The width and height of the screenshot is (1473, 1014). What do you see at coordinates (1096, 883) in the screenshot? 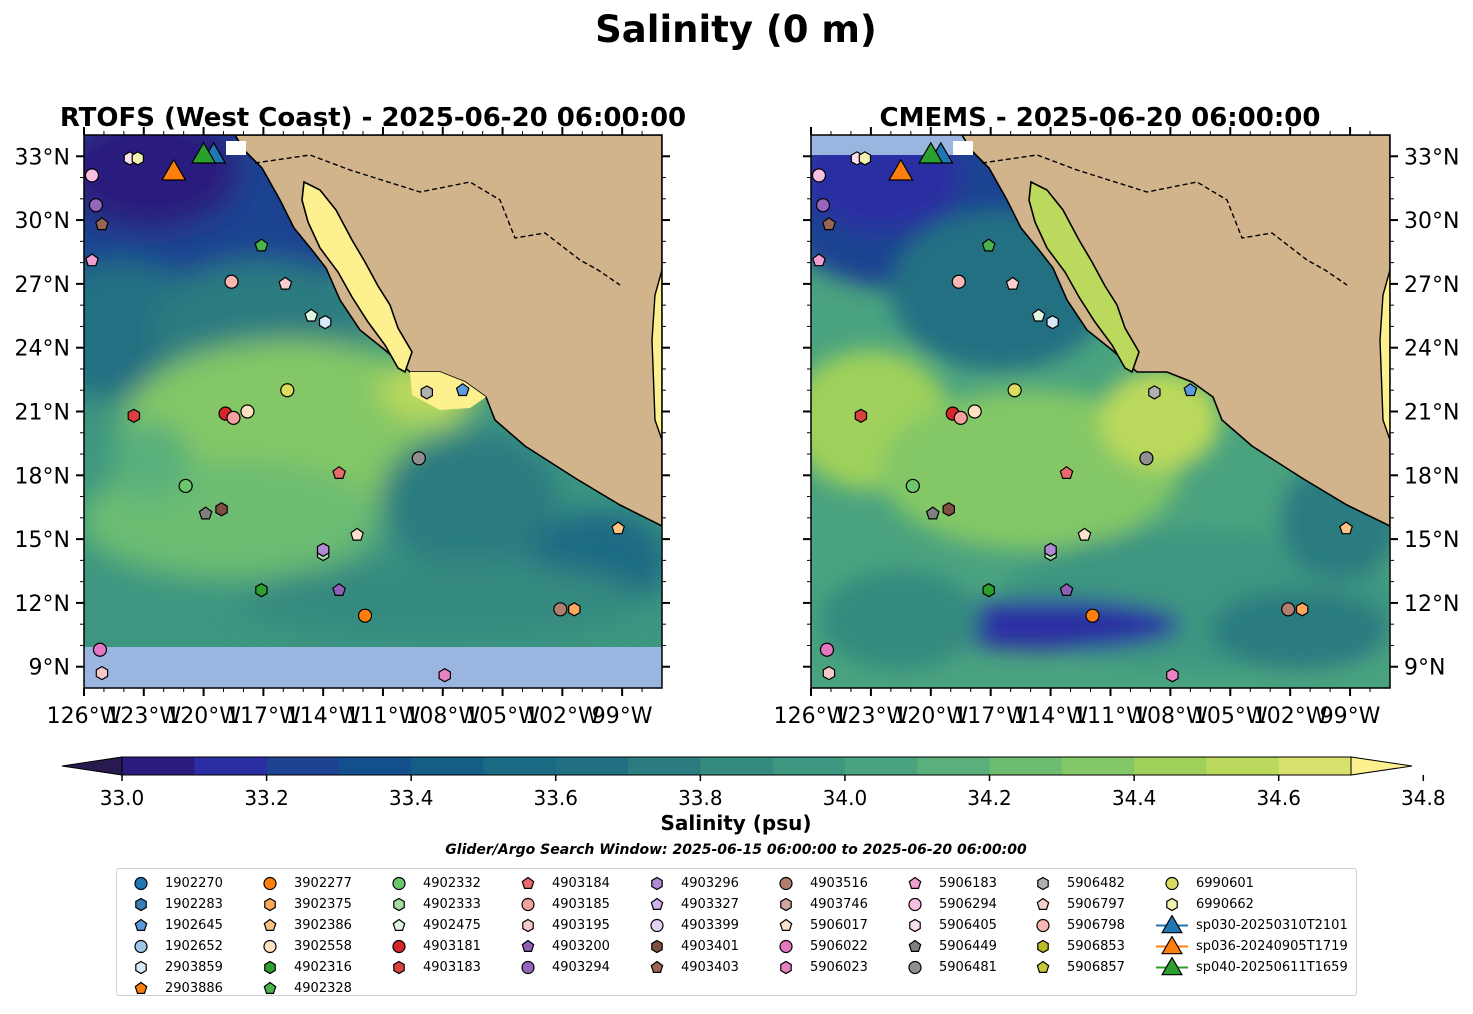
I see `legend-label: 5906482` at bounding box center [1096, 883].